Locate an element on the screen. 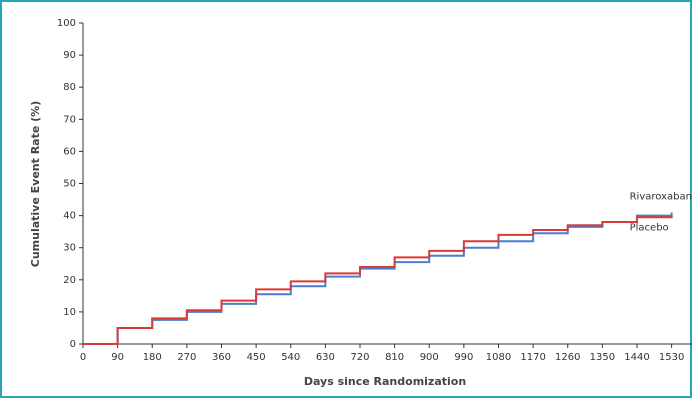 The image size is (692, 398). x-tick-label: 270 is located at coordinates (186, 357).